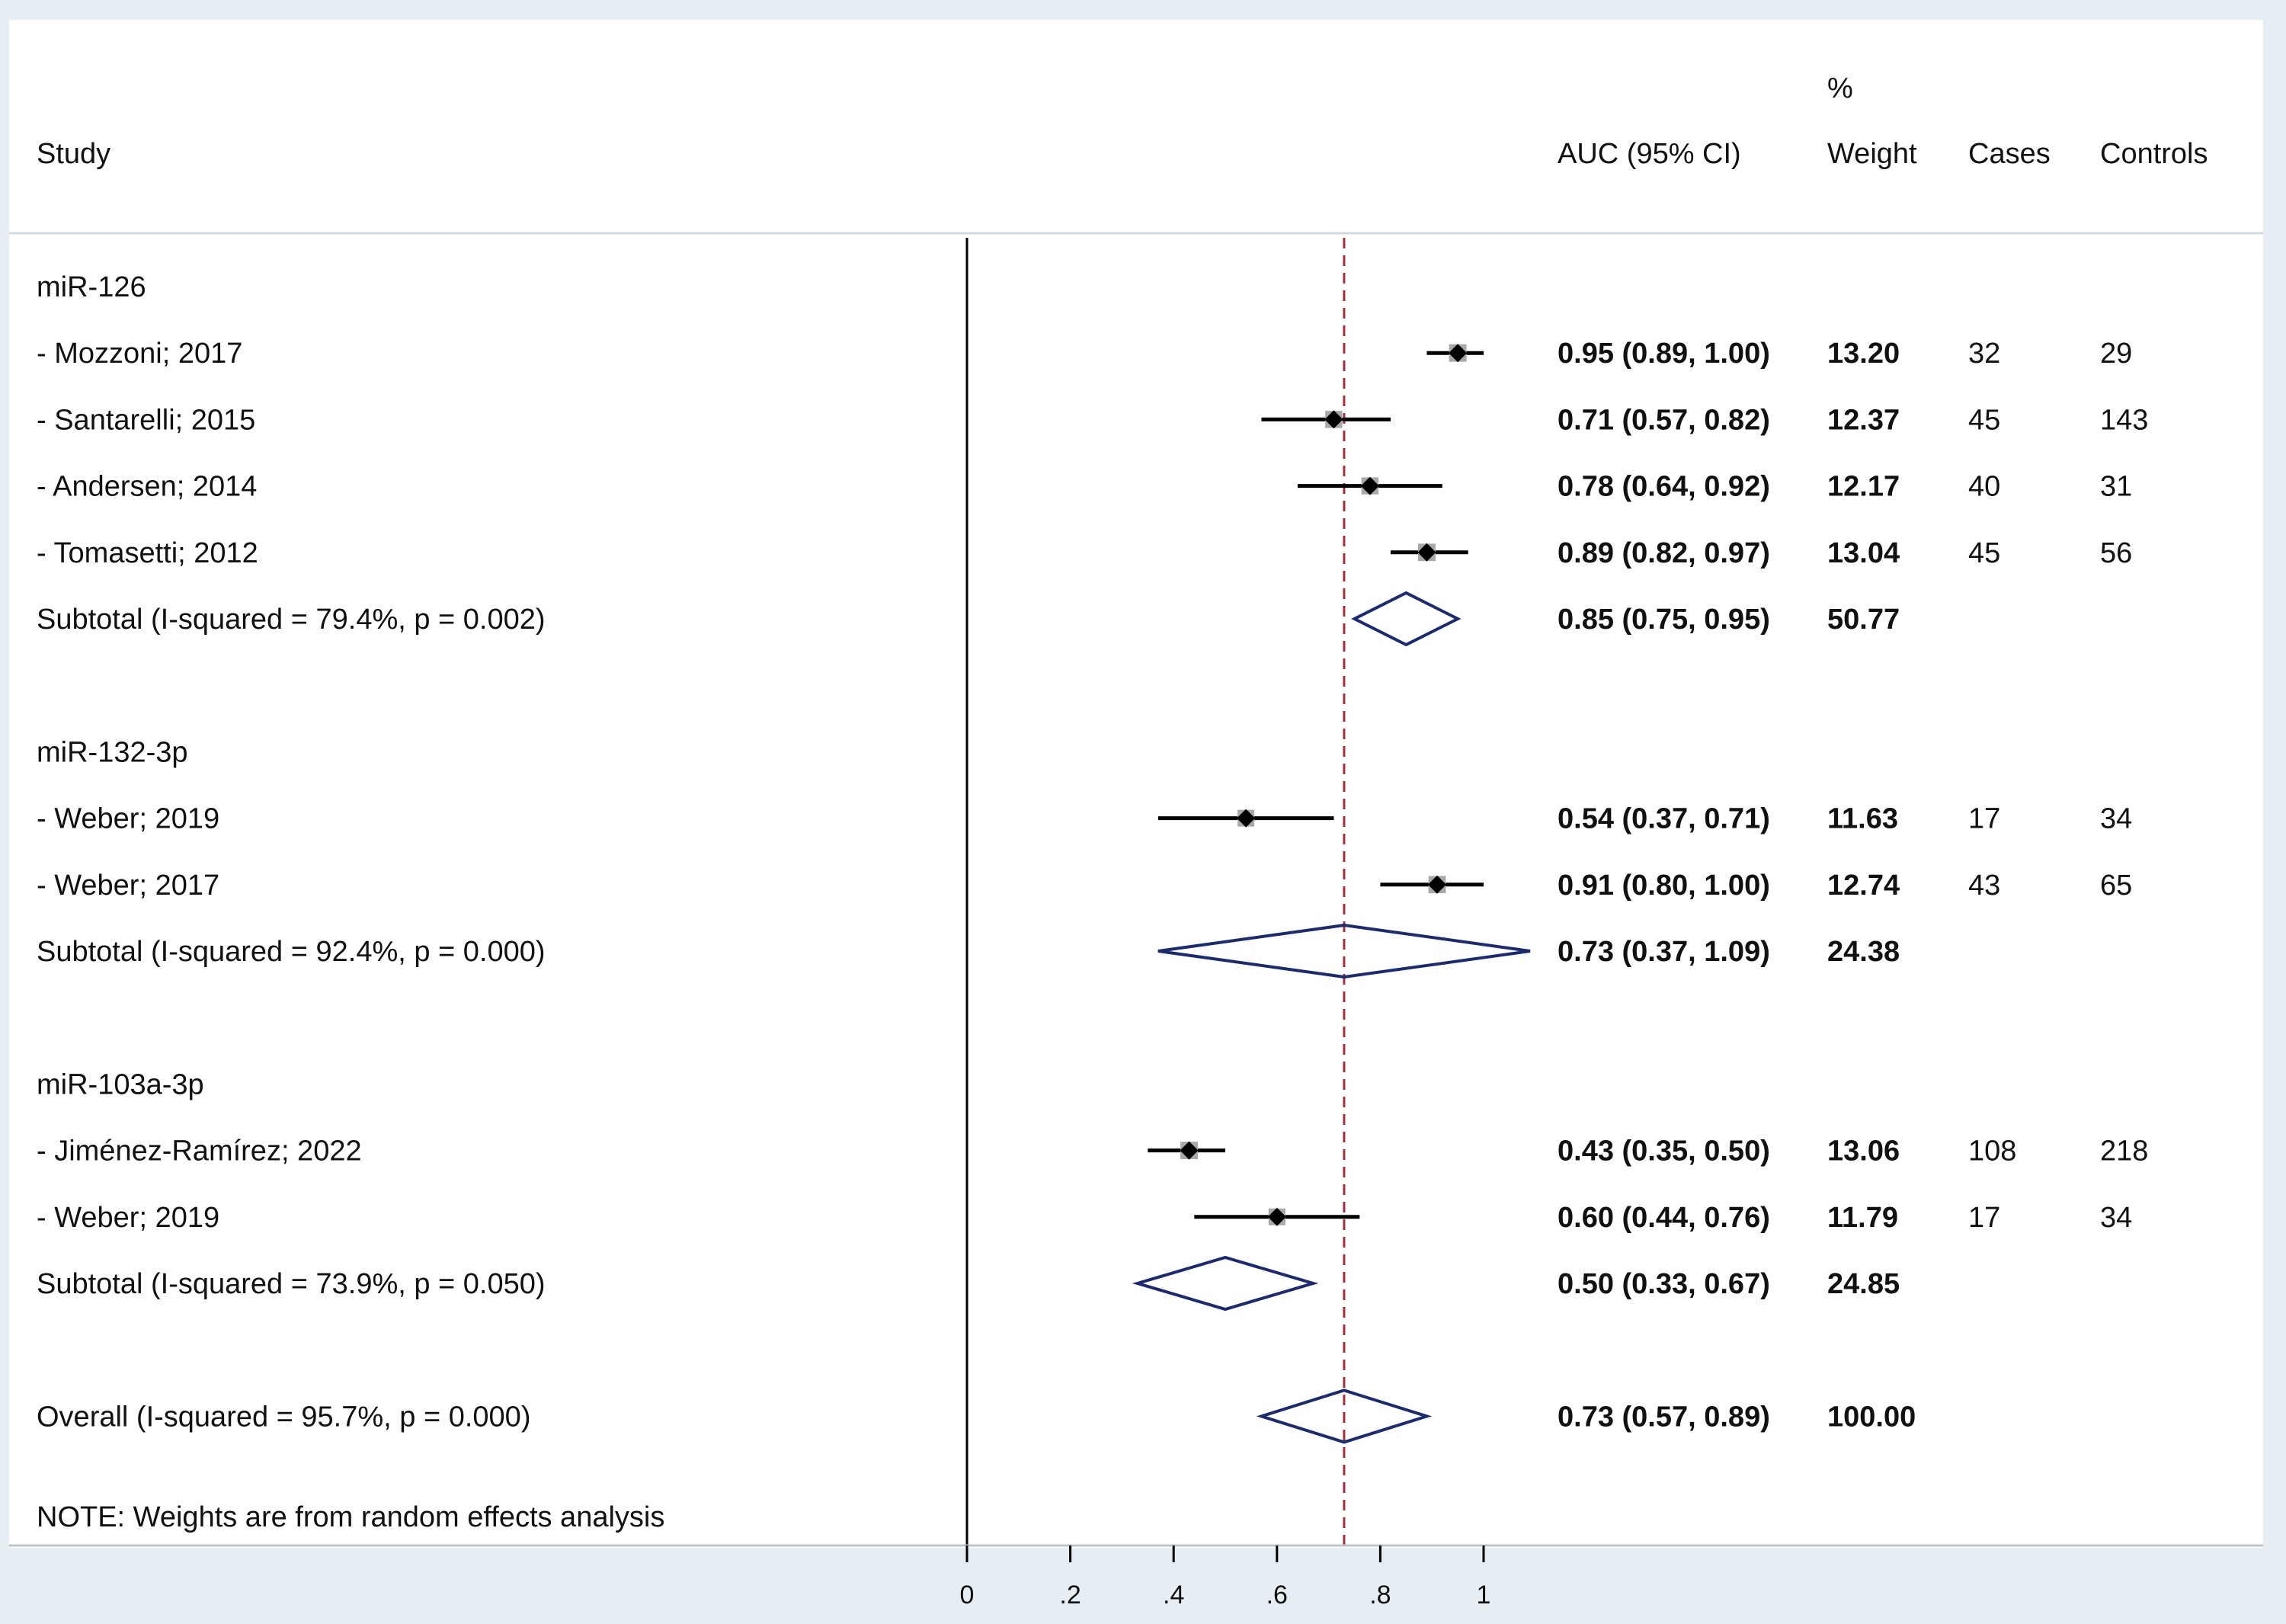  What do you see at coordinates (1664, 1417) in the screenshot?
I see `auc-ci-value: 0.73 (0.57, 0.89)` at bounding box center [1664, 1417].